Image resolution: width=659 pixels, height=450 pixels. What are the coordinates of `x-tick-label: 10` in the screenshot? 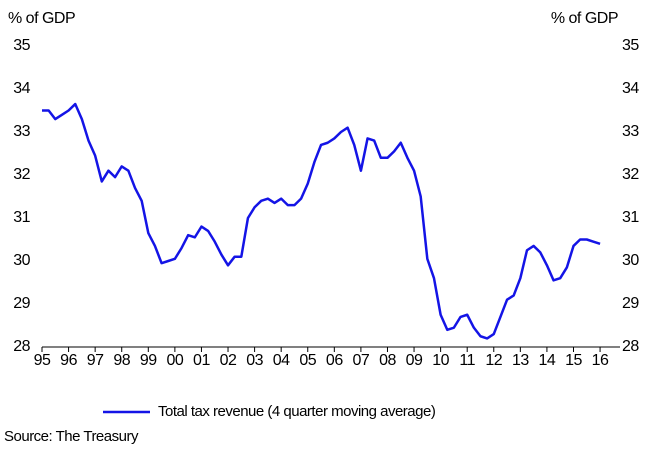 It's located at (440, 360).